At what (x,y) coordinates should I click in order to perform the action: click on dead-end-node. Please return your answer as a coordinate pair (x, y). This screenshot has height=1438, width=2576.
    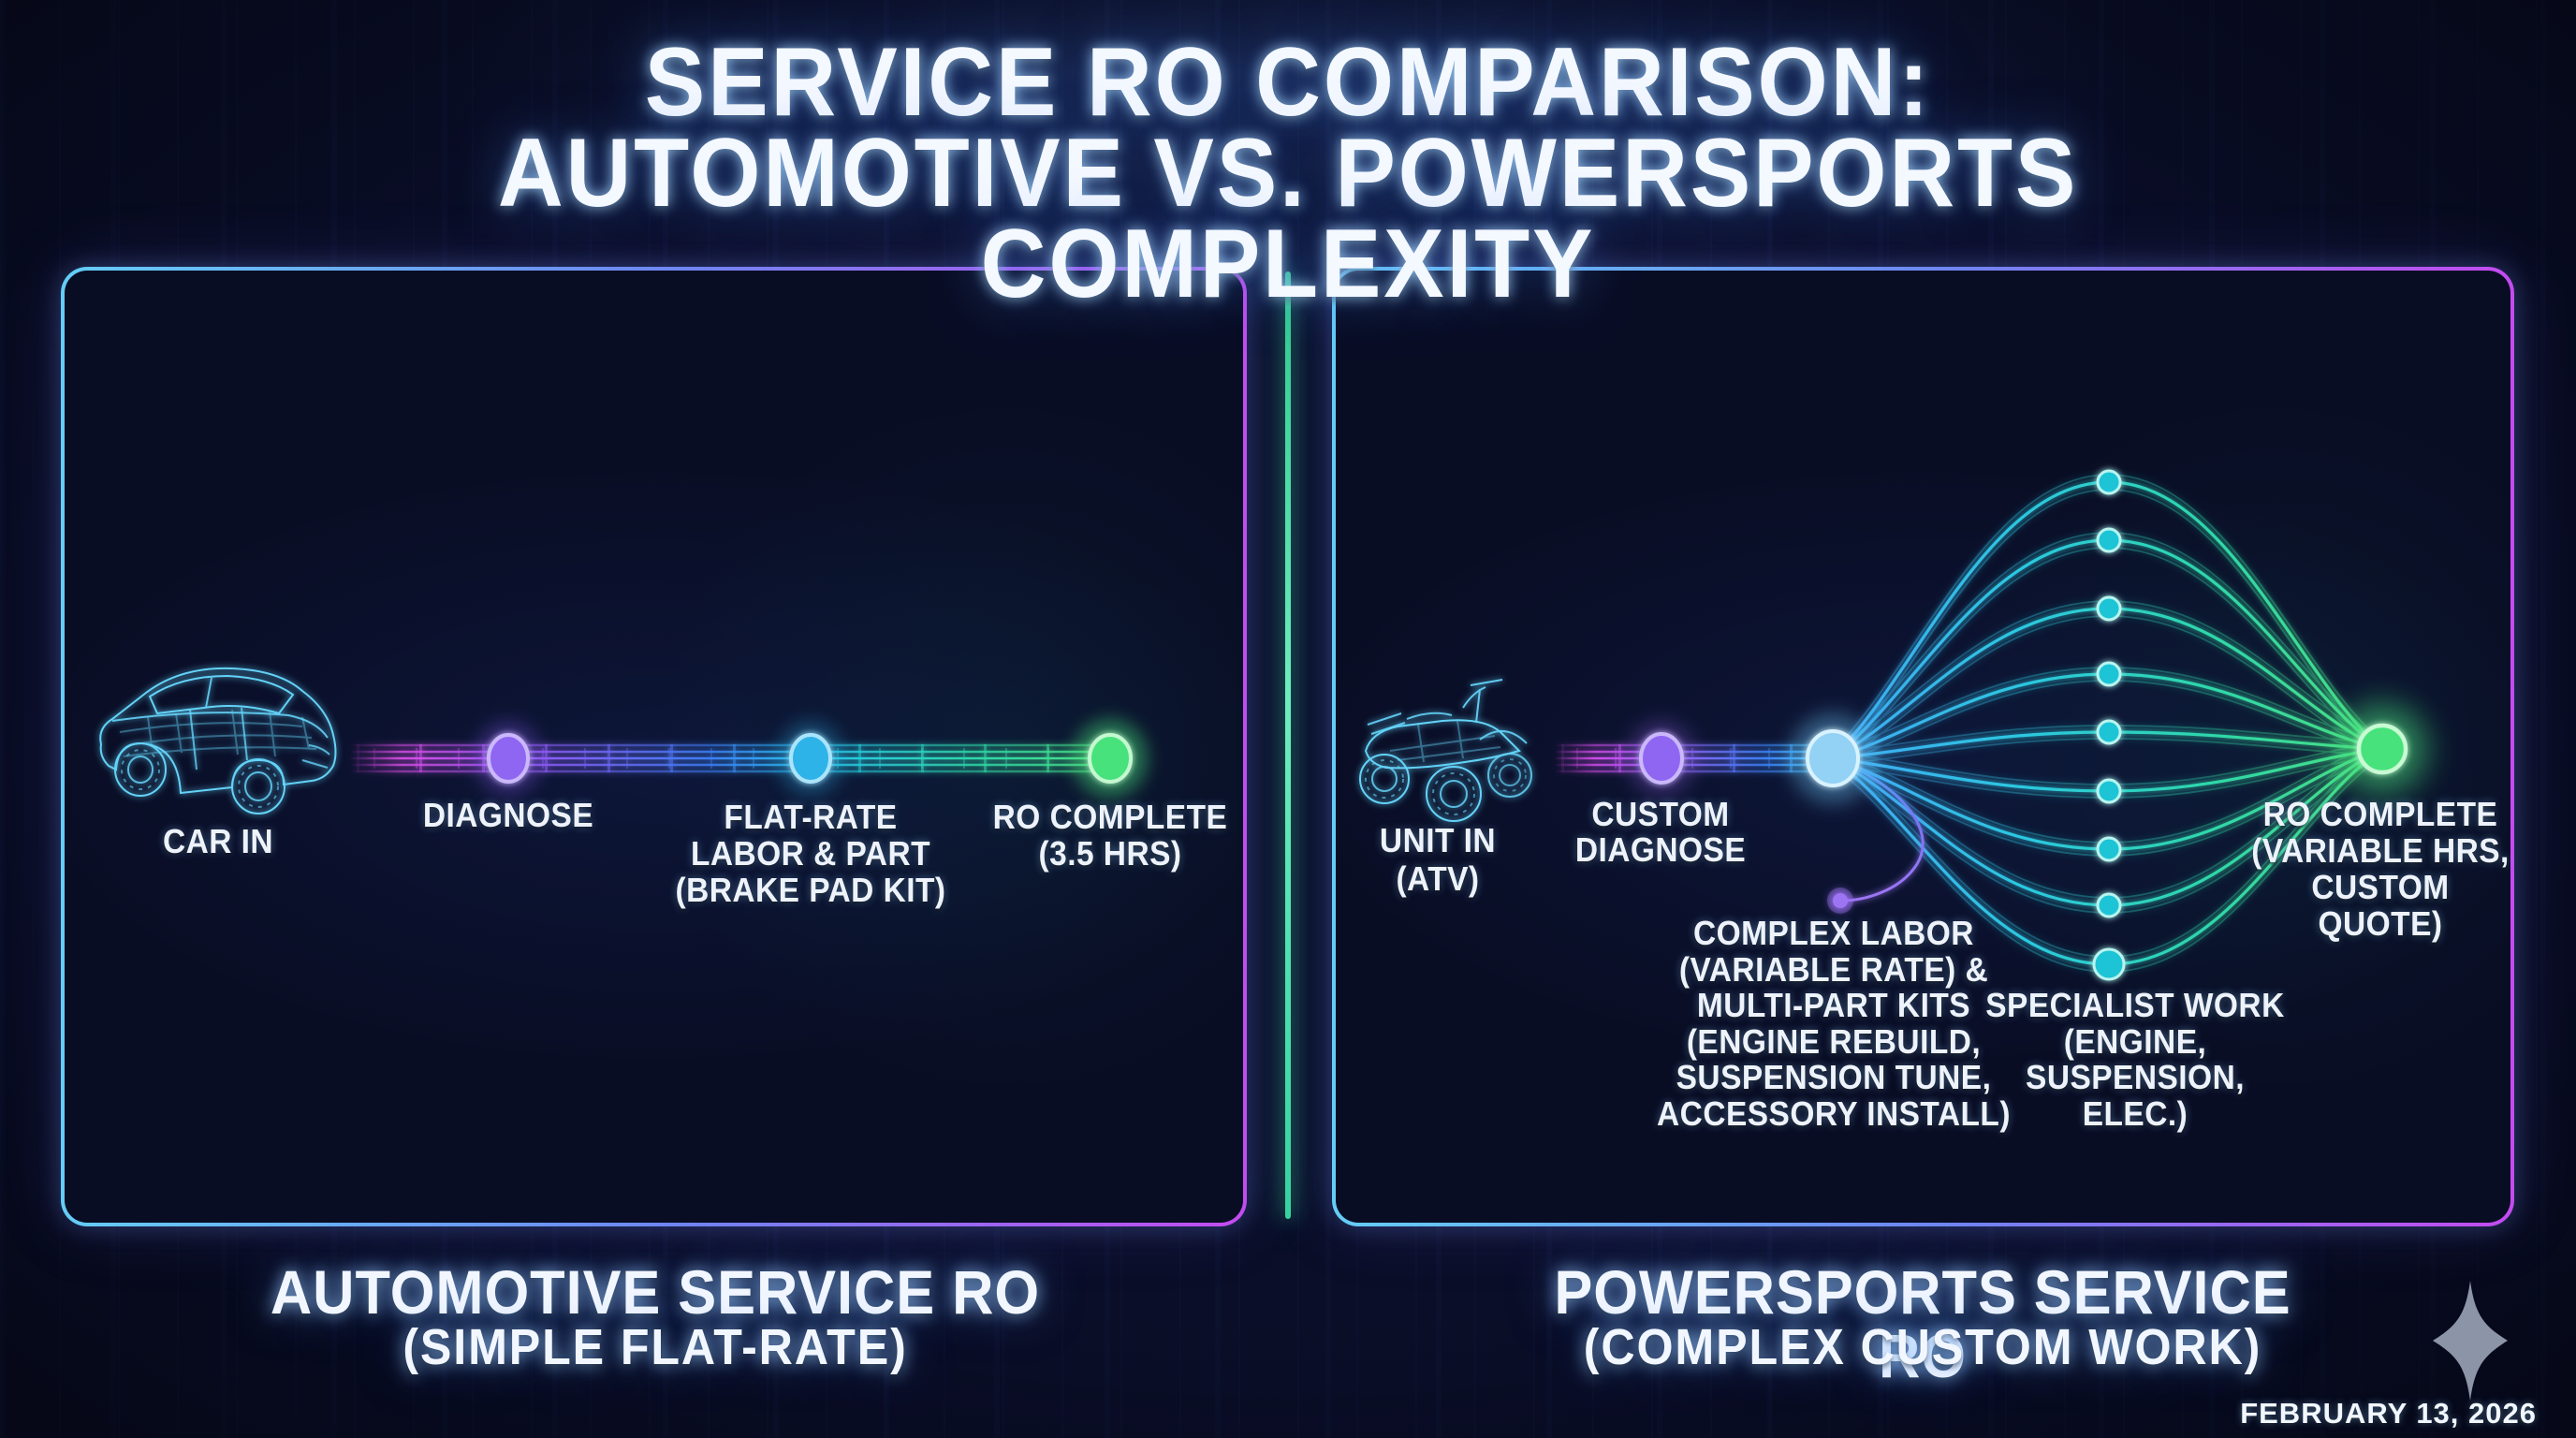
    Looking at the image, I should click on (1840, 900).